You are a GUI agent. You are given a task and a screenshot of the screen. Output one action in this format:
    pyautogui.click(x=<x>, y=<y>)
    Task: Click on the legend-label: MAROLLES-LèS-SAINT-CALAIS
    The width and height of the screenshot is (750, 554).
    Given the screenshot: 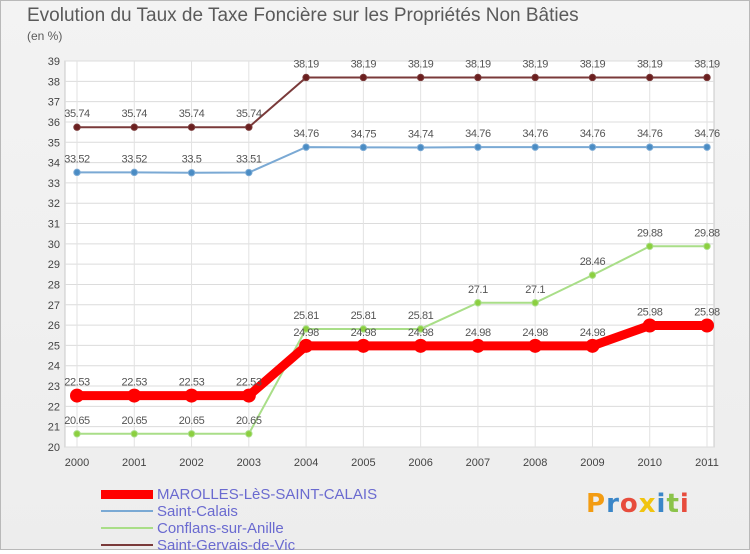 What is the action you would take?
    pyautogui.click(x=267, y=494)
    